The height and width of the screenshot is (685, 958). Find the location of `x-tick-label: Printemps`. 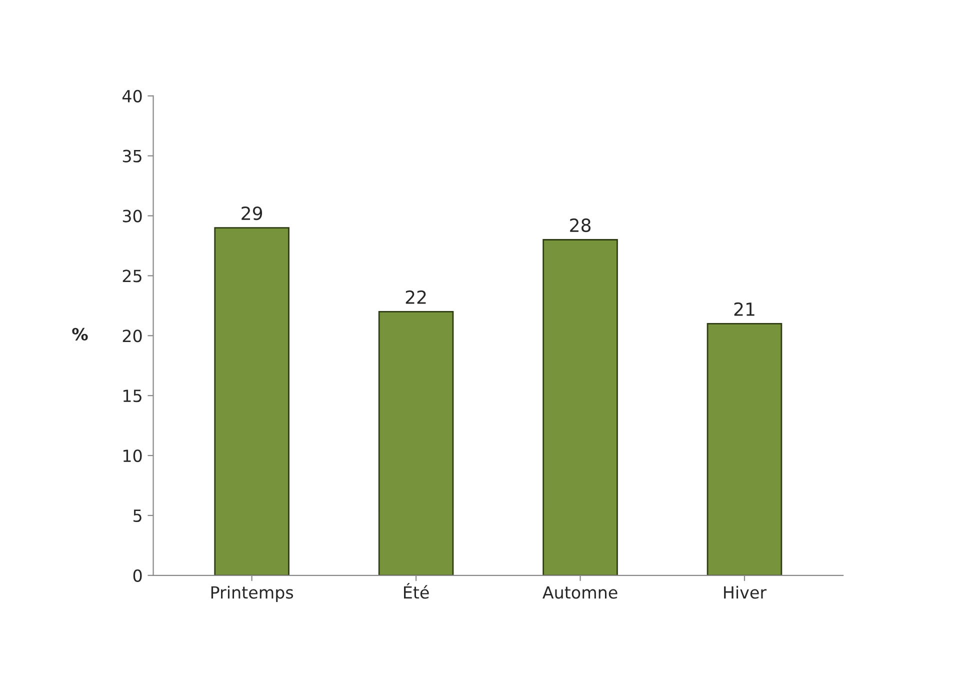

x-tick-label: Printemps is located at coordinates (252, 594).